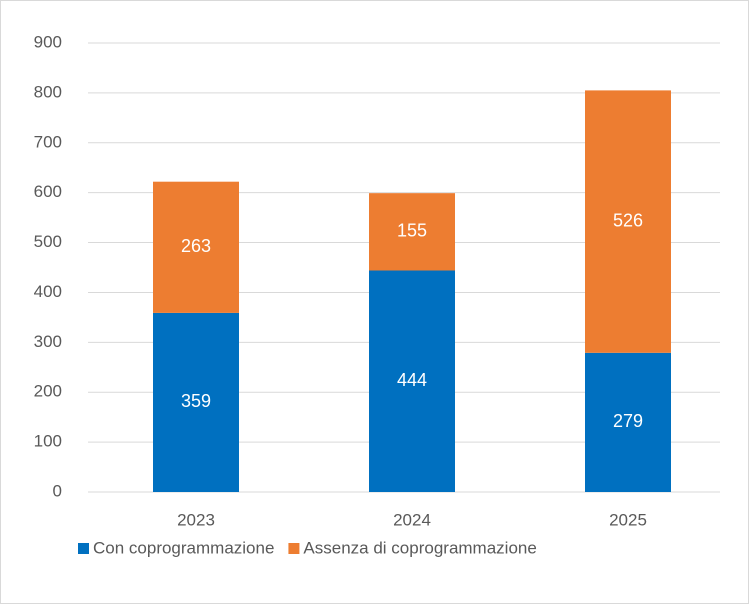 The height and width of the screenshot is (605, 750). I want to click on y-tick-label: 200, so click(48, 391).